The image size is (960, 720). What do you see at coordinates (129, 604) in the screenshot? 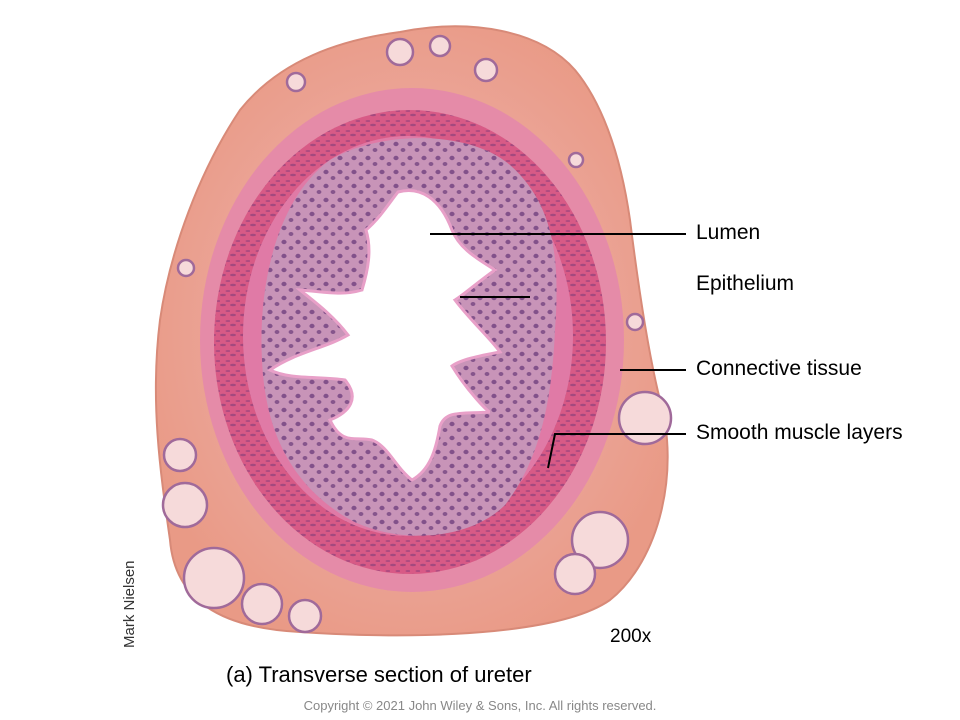
I see `photo-credit: Mark Nielsen` at bounding box center [129, 604].